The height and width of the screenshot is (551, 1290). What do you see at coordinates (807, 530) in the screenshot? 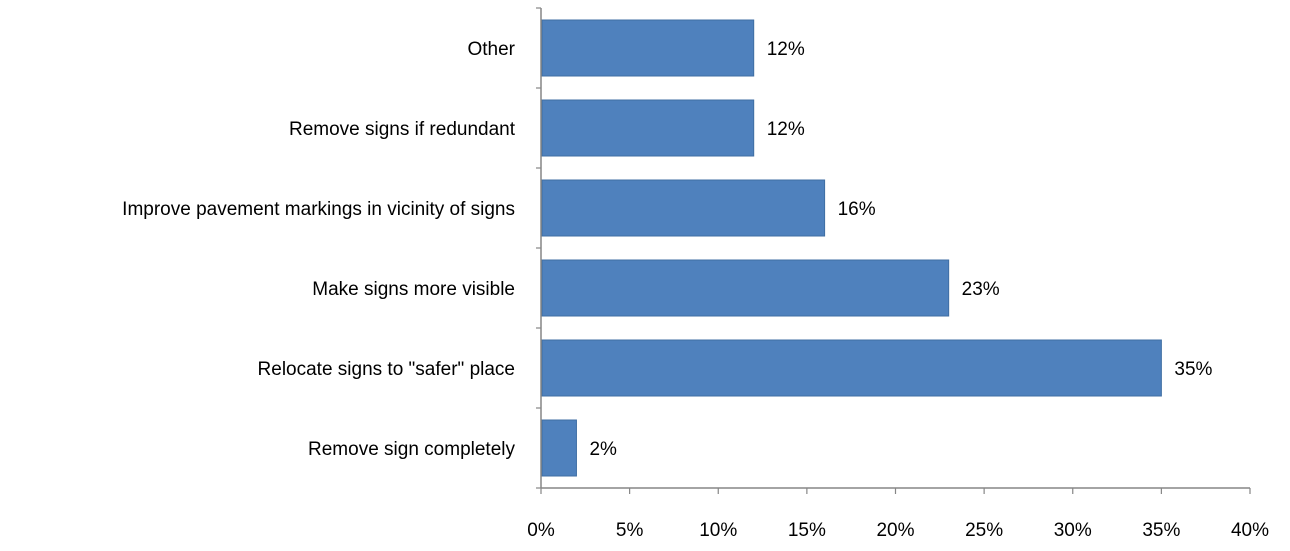
I see `x-tick-label: 15%` at bounding box center [807, 530].